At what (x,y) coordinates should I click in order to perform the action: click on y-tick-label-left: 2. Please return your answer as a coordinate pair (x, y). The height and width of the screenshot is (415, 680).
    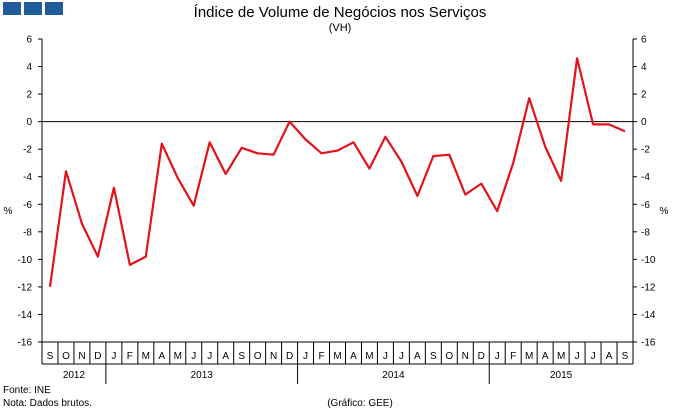
    Looking at the image, I should click on (29, 95).